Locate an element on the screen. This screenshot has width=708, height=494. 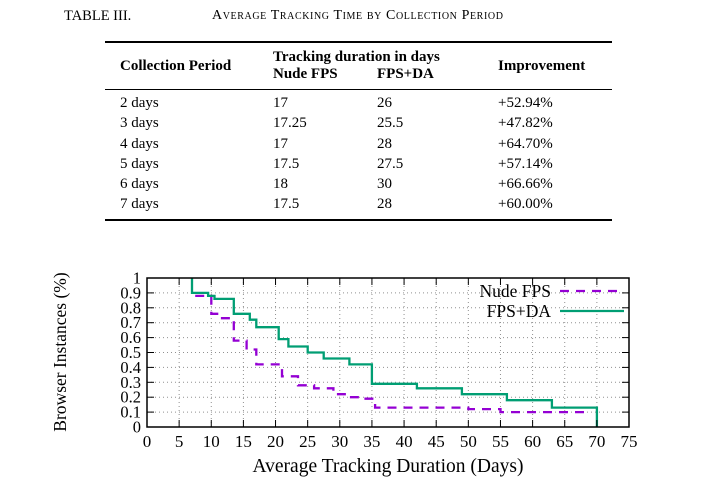
x-tick-label: 35 is located at coordinates (371, 441).